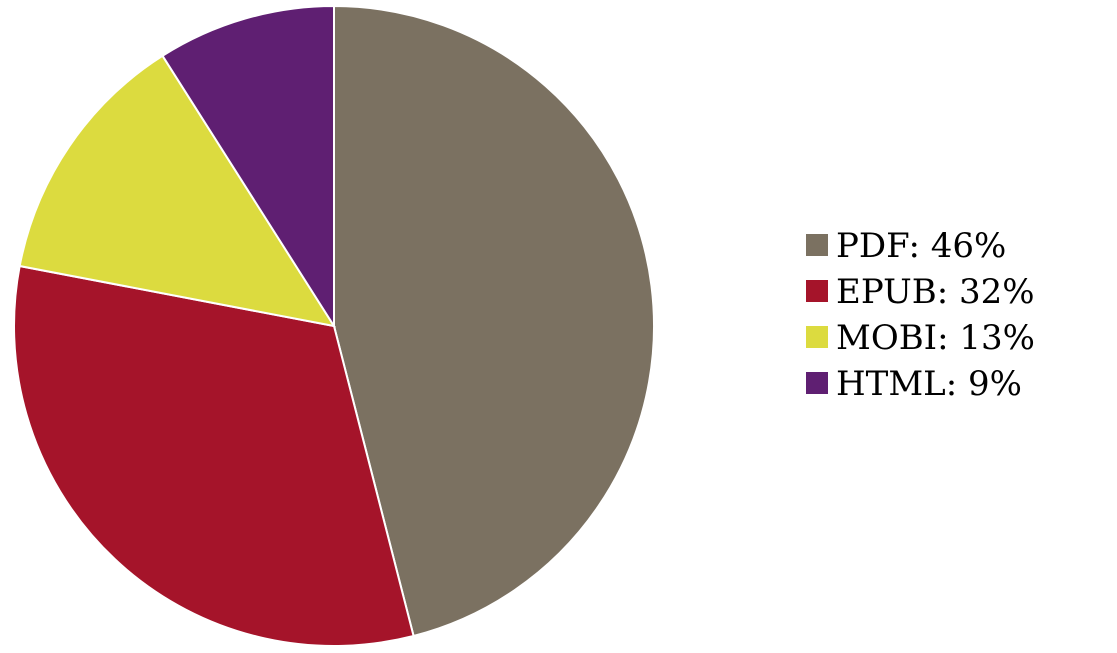  Describe the element at coordinates (921, 246) in the screenshot. I see `legend-label-pdf: PDF: 46%` at that location.